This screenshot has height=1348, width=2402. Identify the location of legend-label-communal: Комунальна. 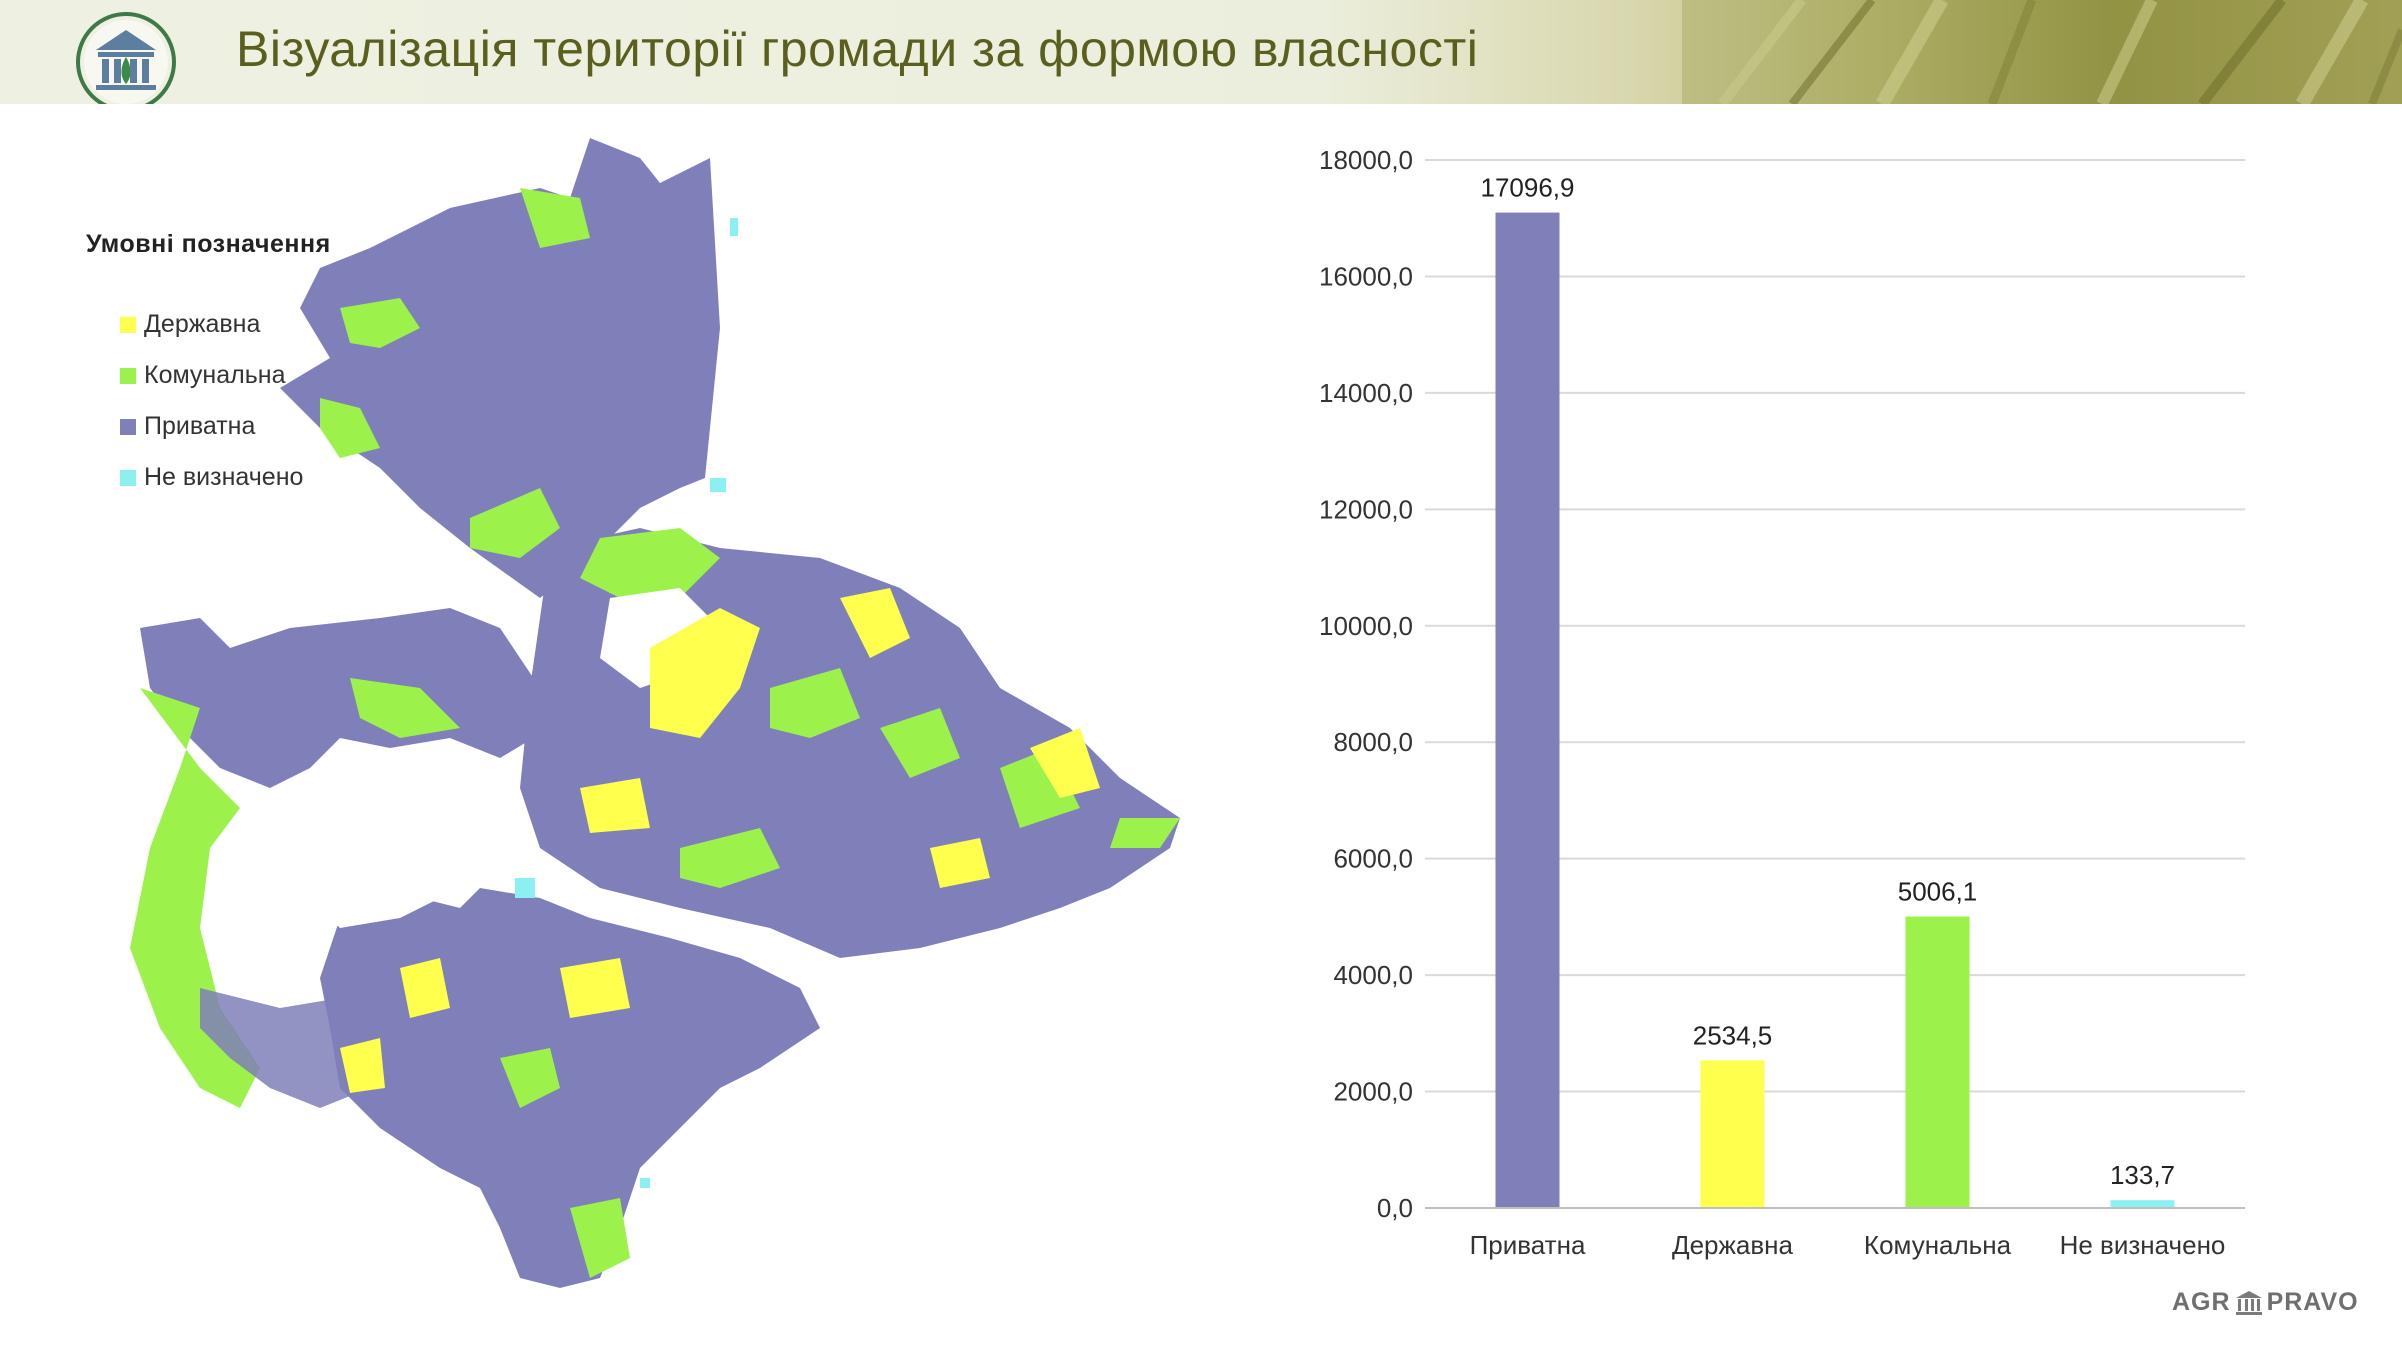
(215, 375).